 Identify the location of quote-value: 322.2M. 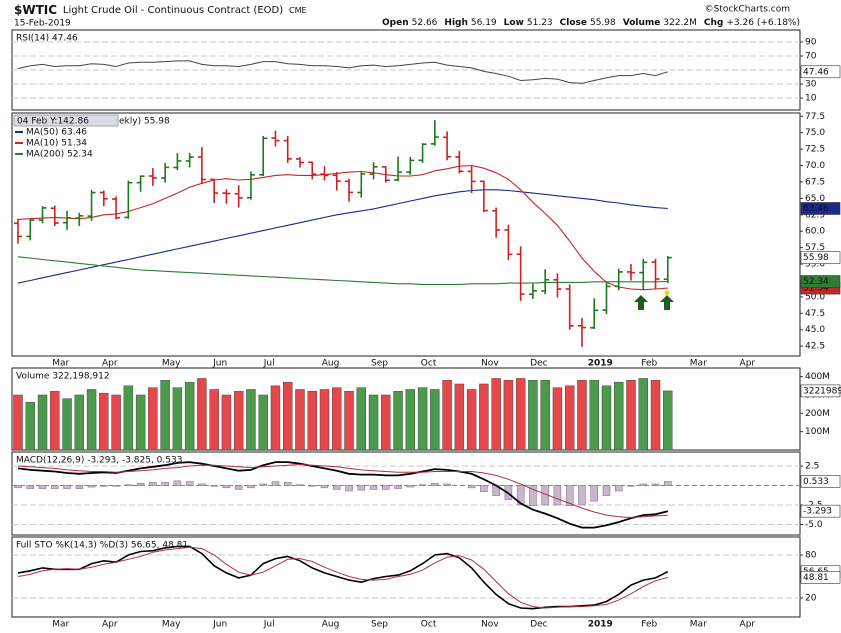
(680, 23).